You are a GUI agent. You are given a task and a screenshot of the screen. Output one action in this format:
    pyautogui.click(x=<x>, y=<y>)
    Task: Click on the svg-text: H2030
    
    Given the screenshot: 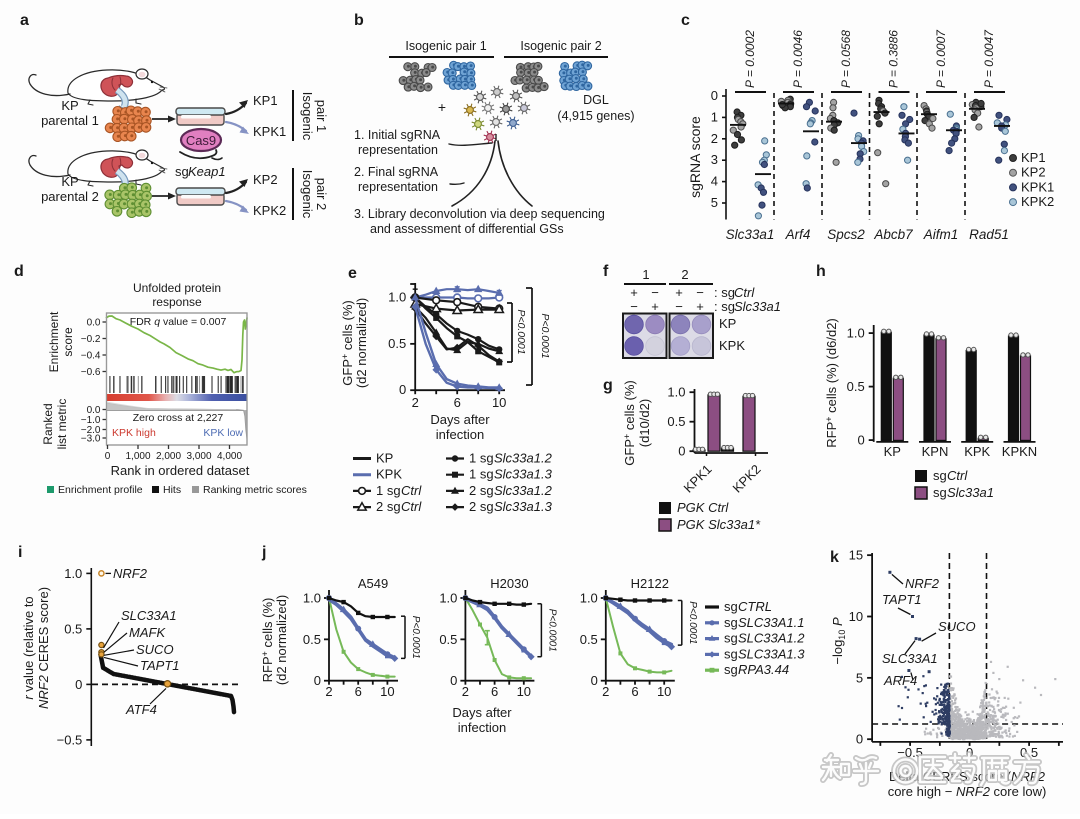 What is the action you would take?
    pyautogui.click(x=509, y=583)
    